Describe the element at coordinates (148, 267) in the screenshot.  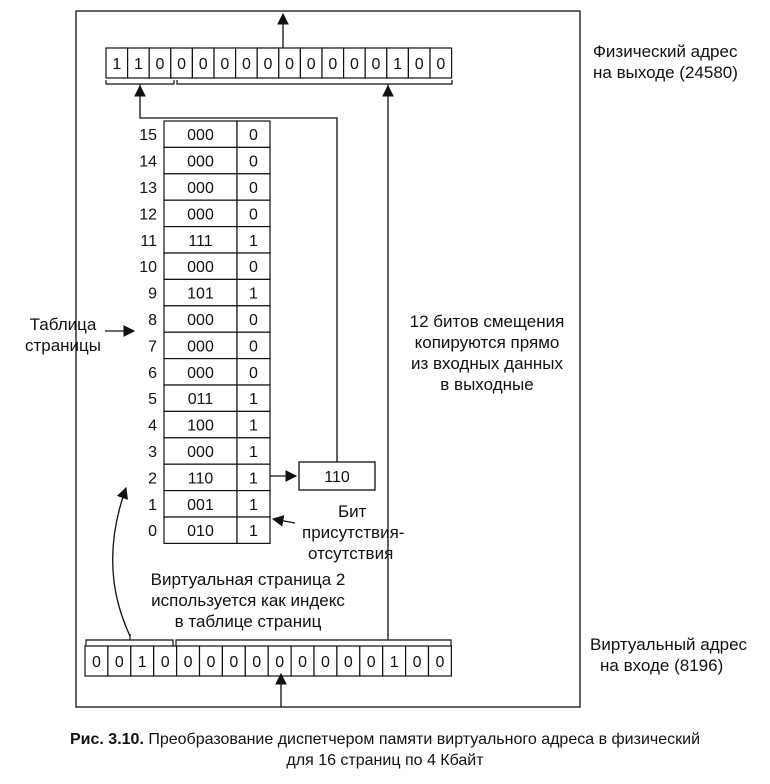
I see `page-table-index: 10` at that location.